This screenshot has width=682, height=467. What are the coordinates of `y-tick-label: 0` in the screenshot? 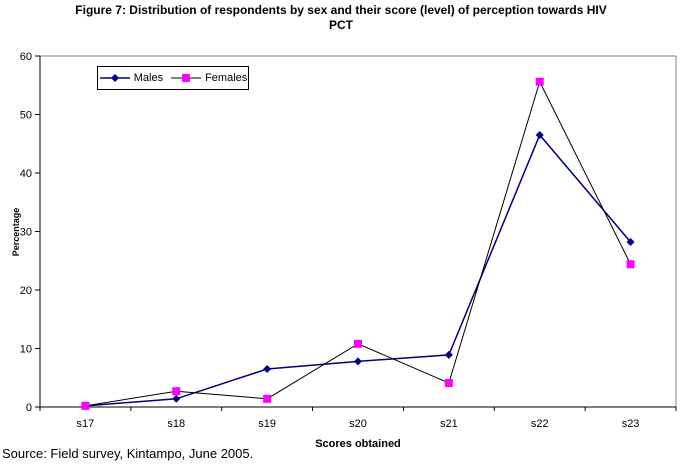 It's located at (29, 408).